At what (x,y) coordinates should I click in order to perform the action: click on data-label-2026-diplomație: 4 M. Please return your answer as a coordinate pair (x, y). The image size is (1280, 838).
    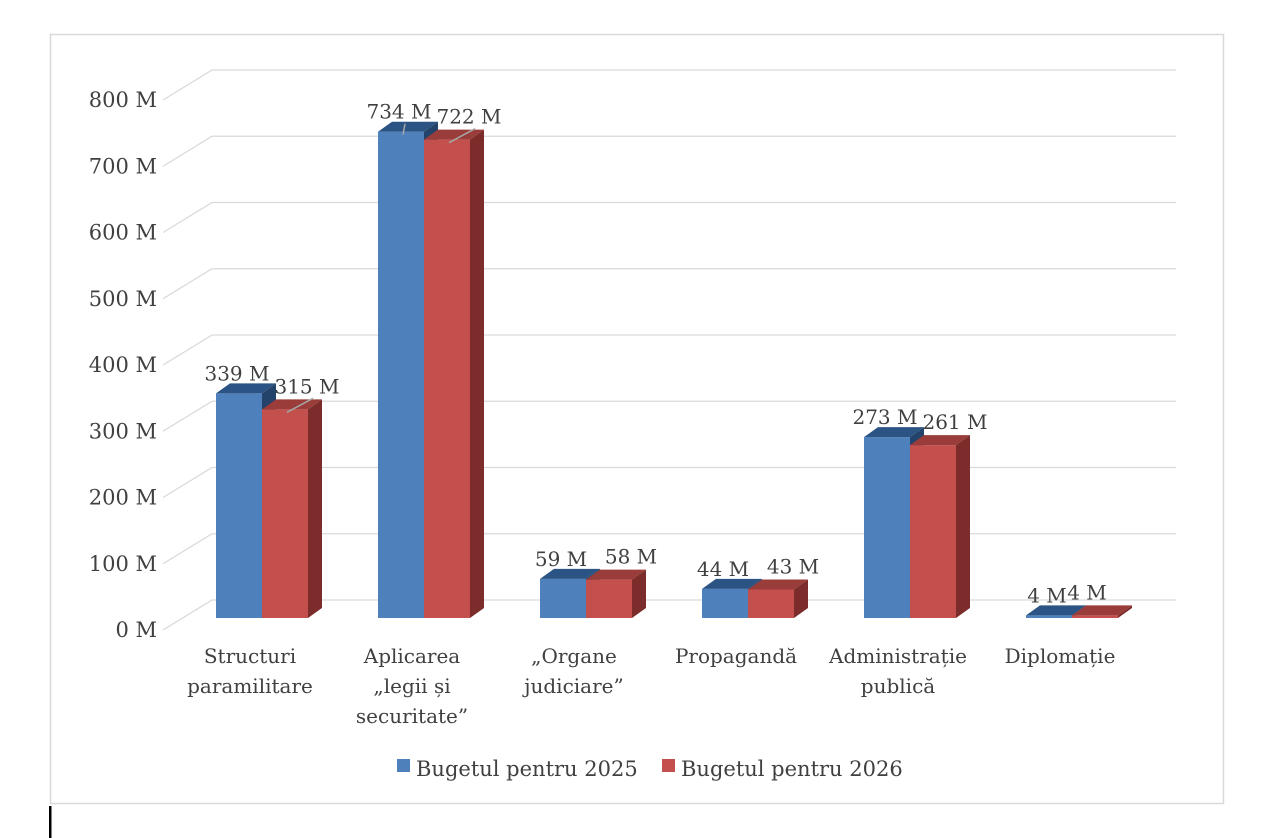
    Looking at the image, I should click on (1087, 592).